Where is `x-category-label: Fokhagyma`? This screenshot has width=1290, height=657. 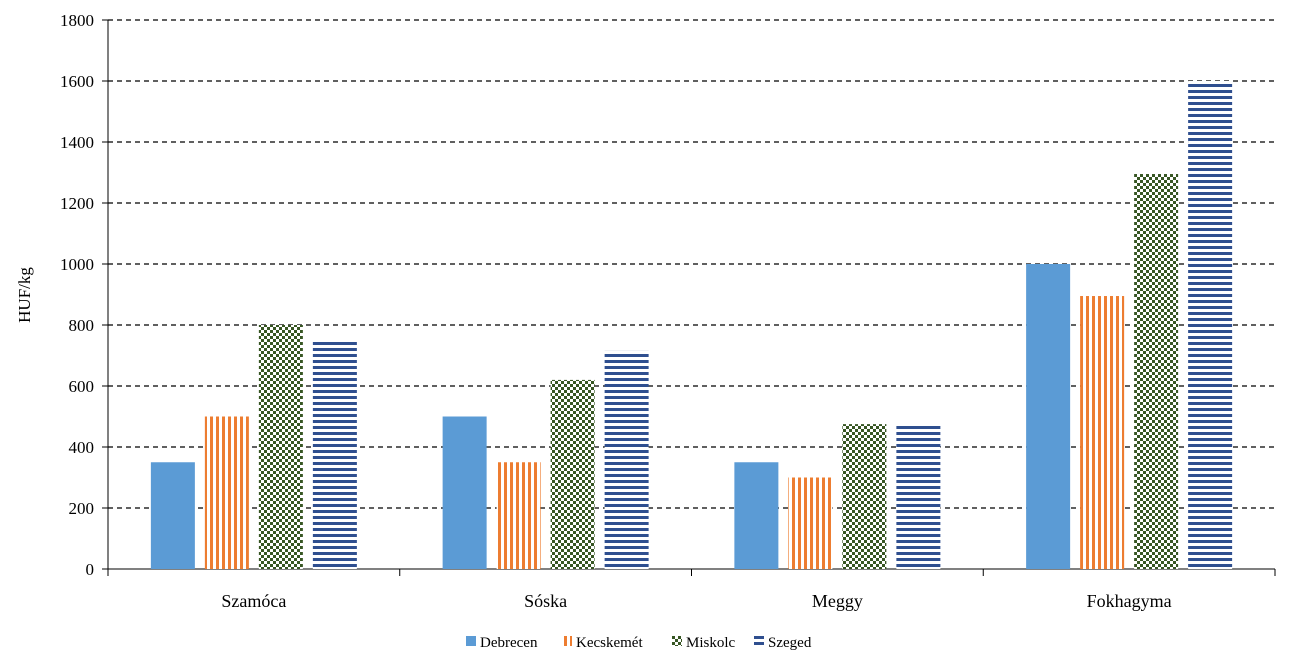 x-category-label: Fokhagyma is located at coordinates (1129, 601).